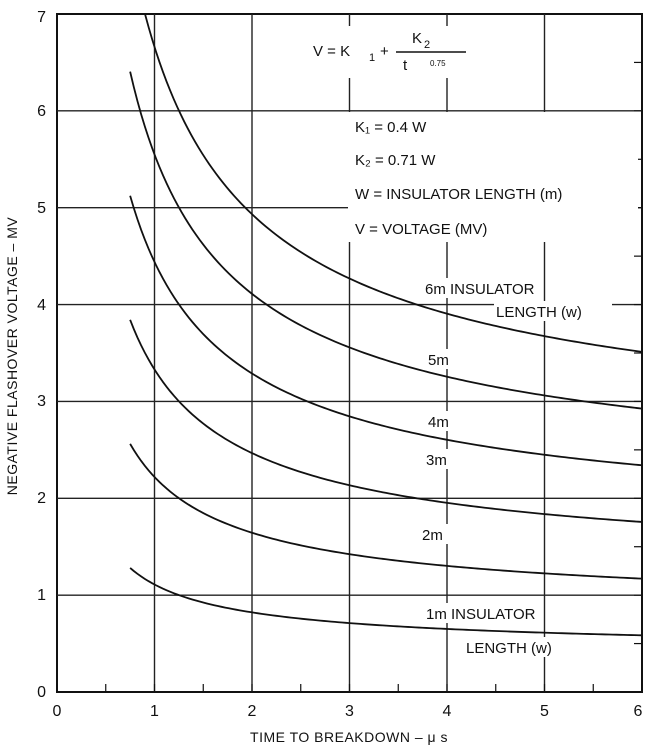 This screenshot has width=645, height=748. I want to click on formula-exponent: 0.75, so click(438, 63).